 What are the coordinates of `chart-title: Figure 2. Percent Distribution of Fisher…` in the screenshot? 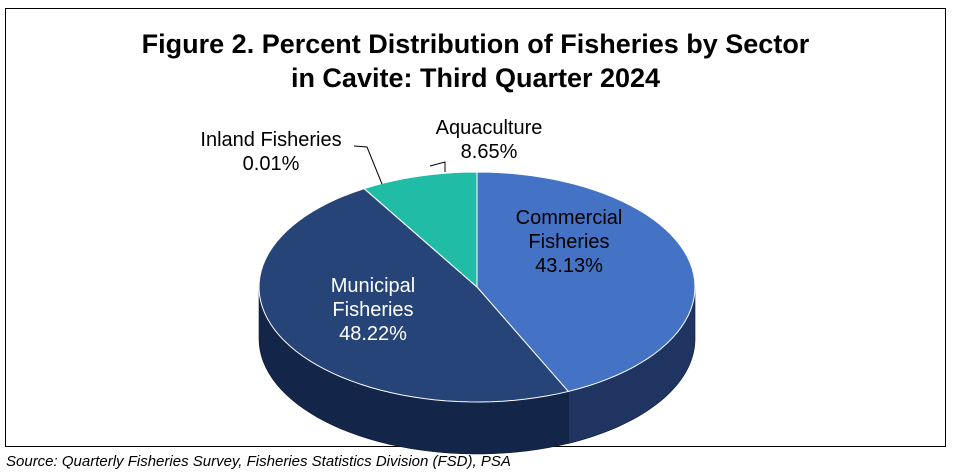 It's located at (475, 61).